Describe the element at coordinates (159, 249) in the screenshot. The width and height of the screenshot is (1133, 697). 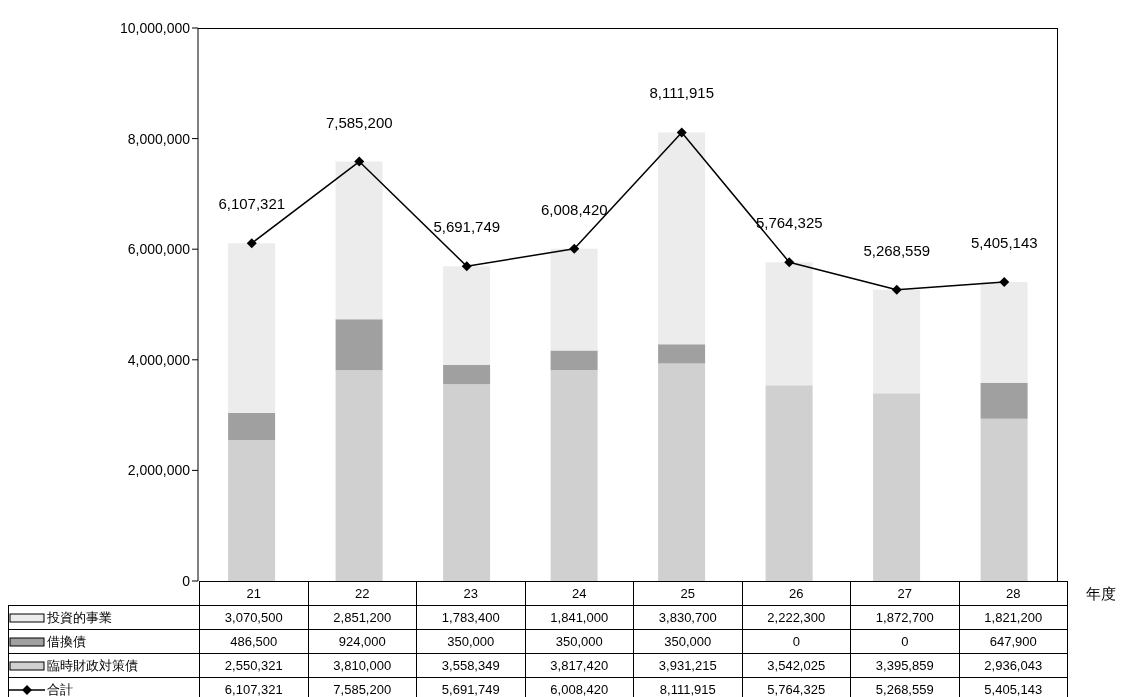
I see `y-tick-label: 6,000,000` at that location.